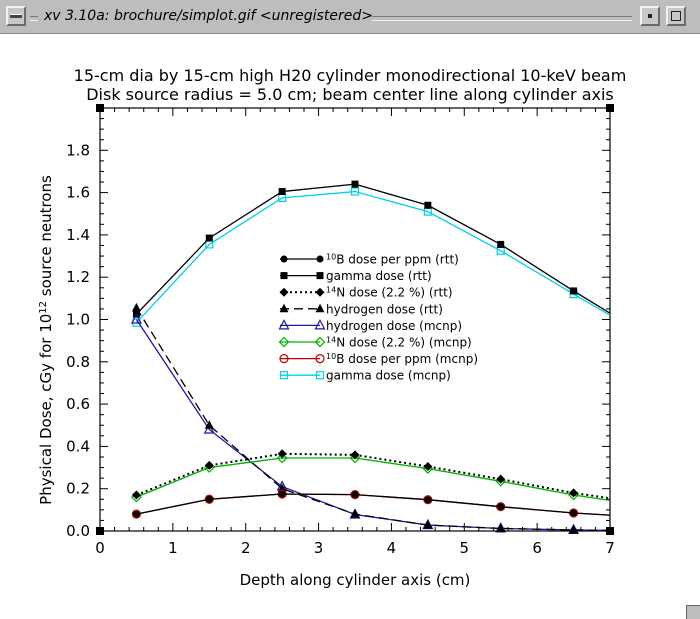 This screenshot has width=700, height=619. I want to click on legend-entry: hydrogen dose (rtt), so click(361, 309).